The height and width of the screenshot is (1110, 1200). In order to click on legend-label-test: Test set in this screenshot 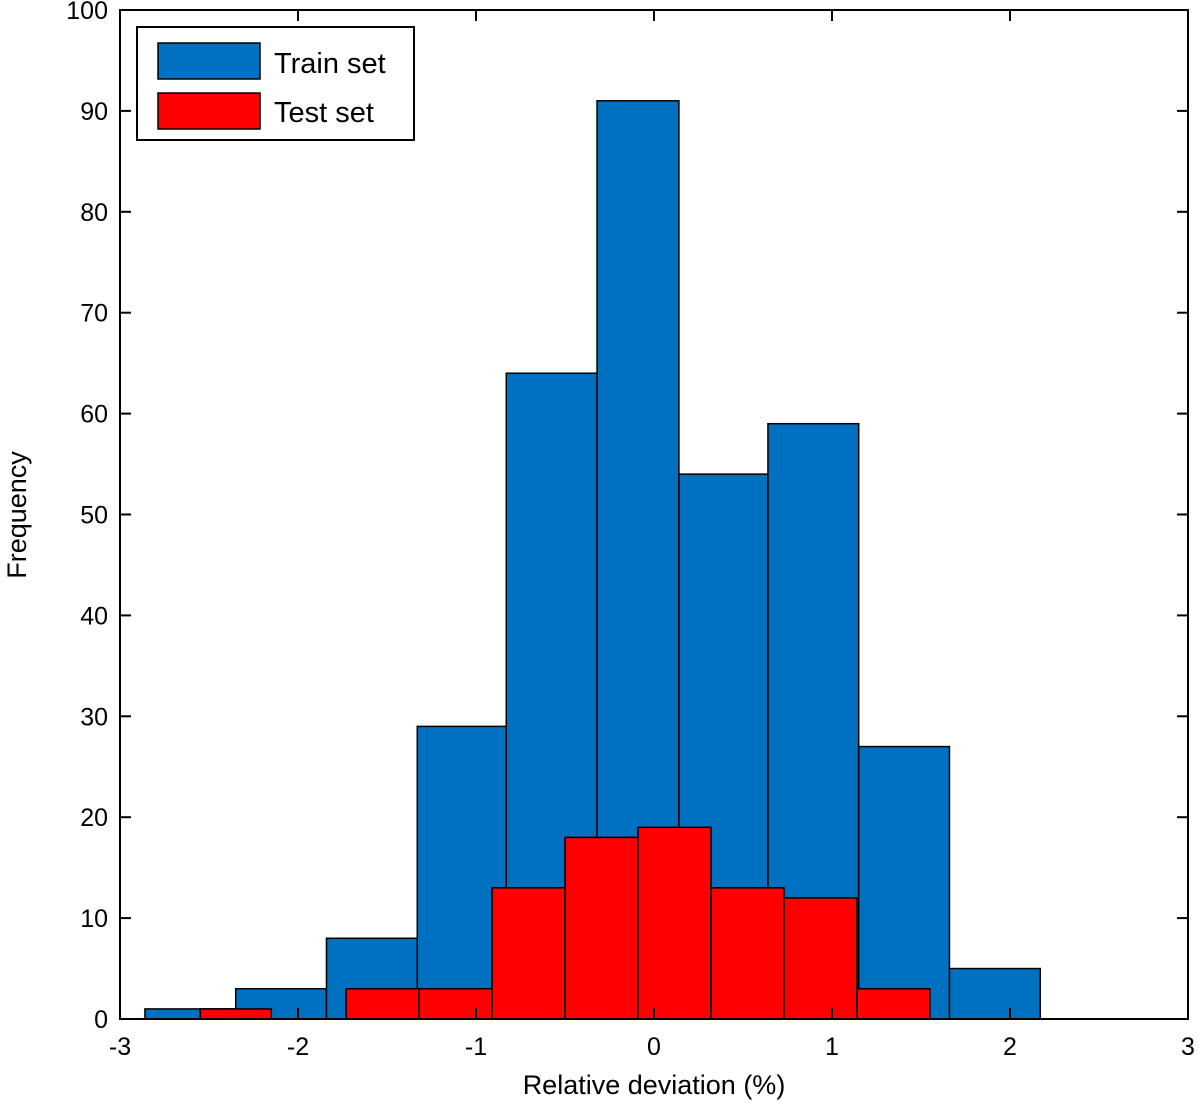, I will do `click(324, 113)`.